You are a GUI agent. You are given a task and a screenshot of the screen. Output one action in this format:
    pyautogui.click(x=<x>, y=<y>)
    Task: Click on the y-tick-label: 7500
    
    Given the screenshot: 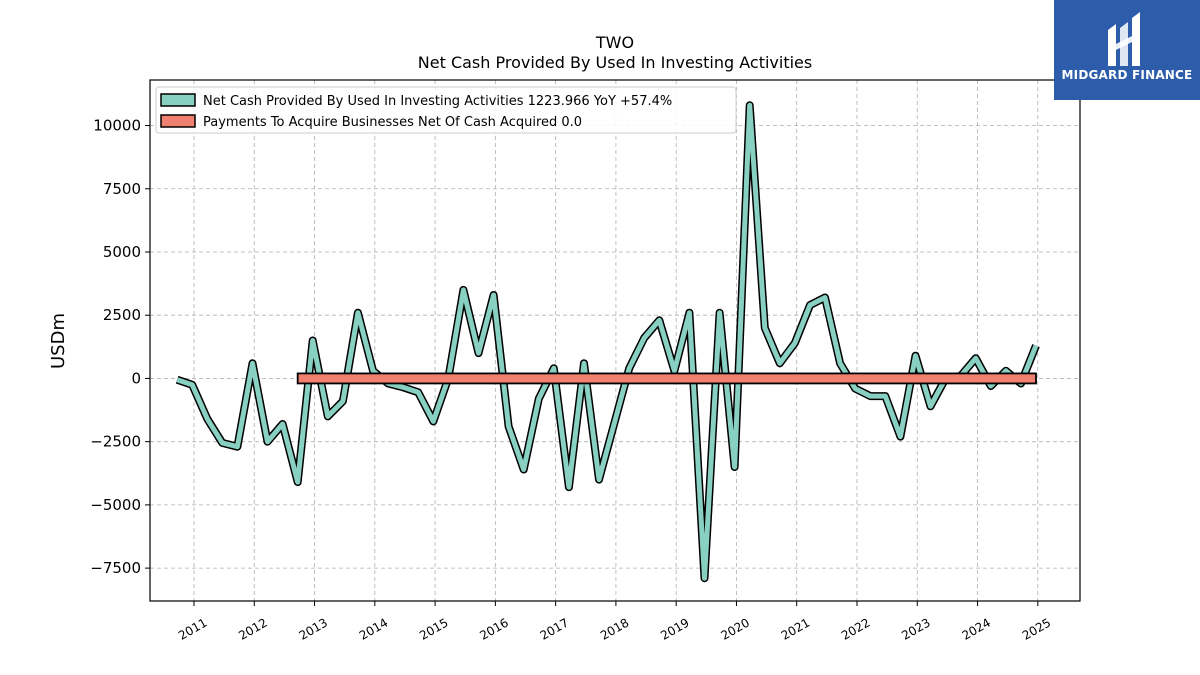 What is the action you would take?
    pyautogui.click(x=122, y=189)
    